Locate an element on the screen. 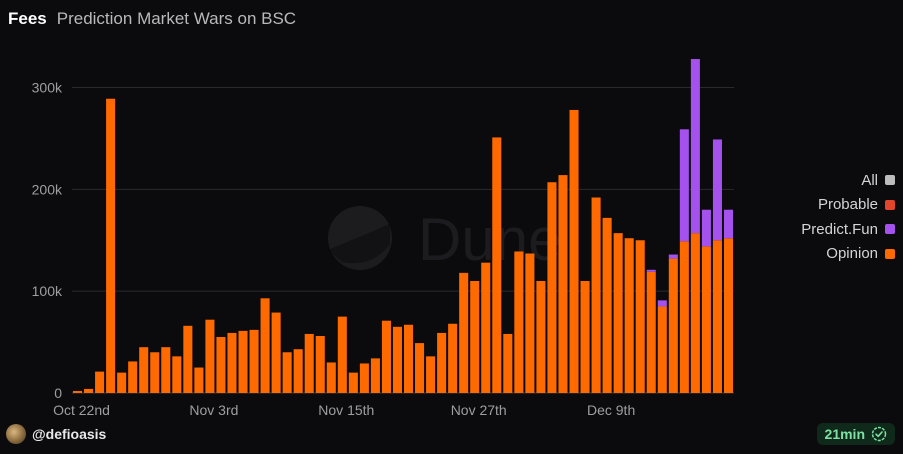 This screenshot has width=903, height=454. x-tick-label: Nov 15th is located at coordinates (346, 410).